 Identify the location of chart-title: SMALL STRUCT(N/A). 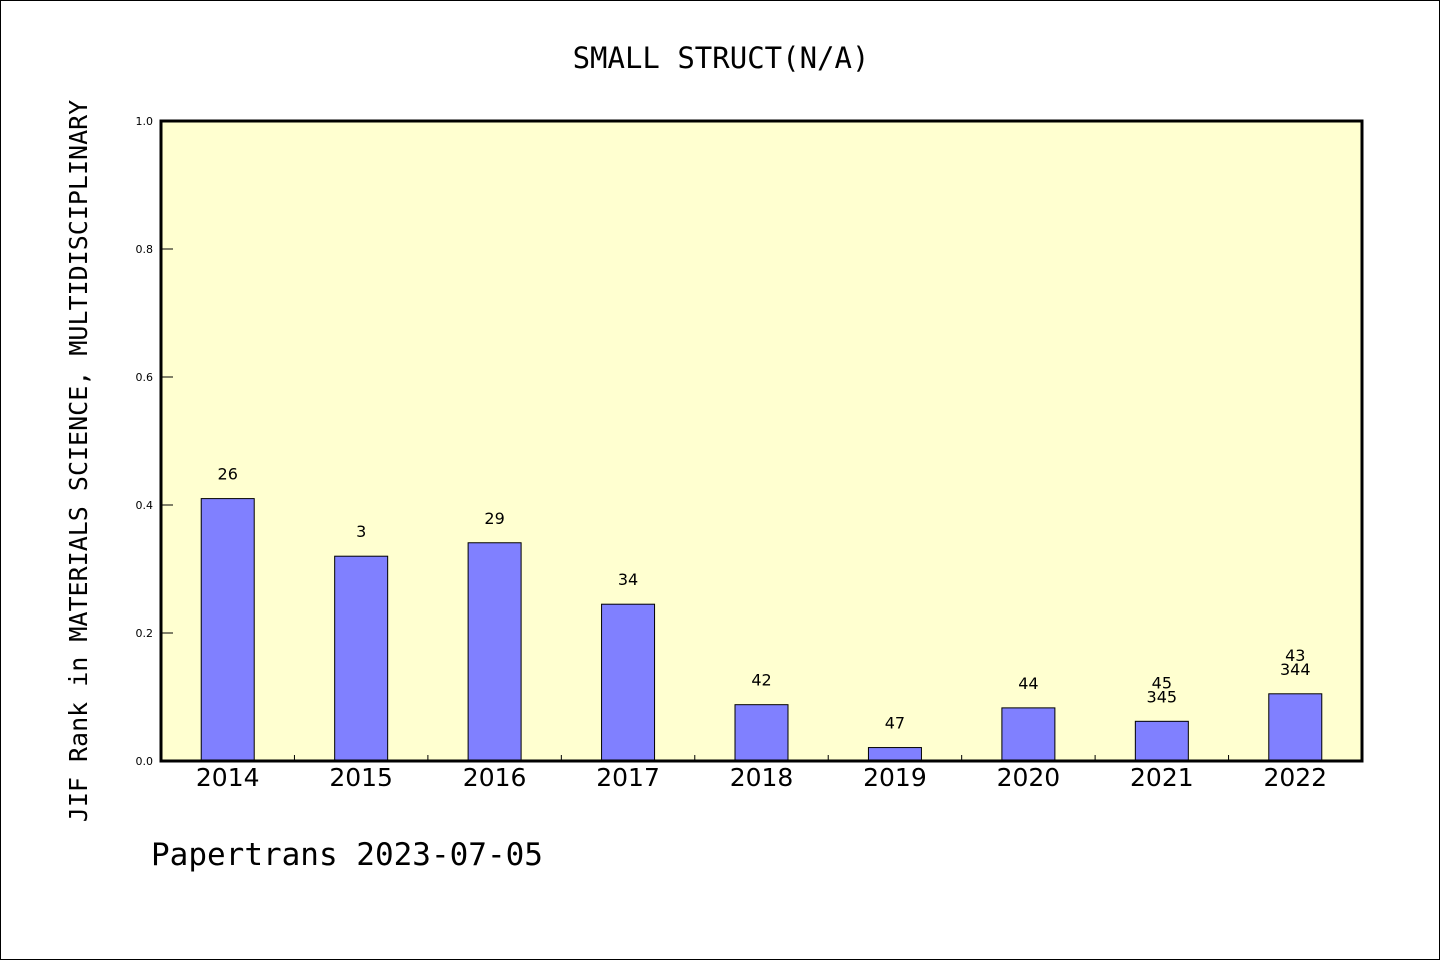
(721, 58).